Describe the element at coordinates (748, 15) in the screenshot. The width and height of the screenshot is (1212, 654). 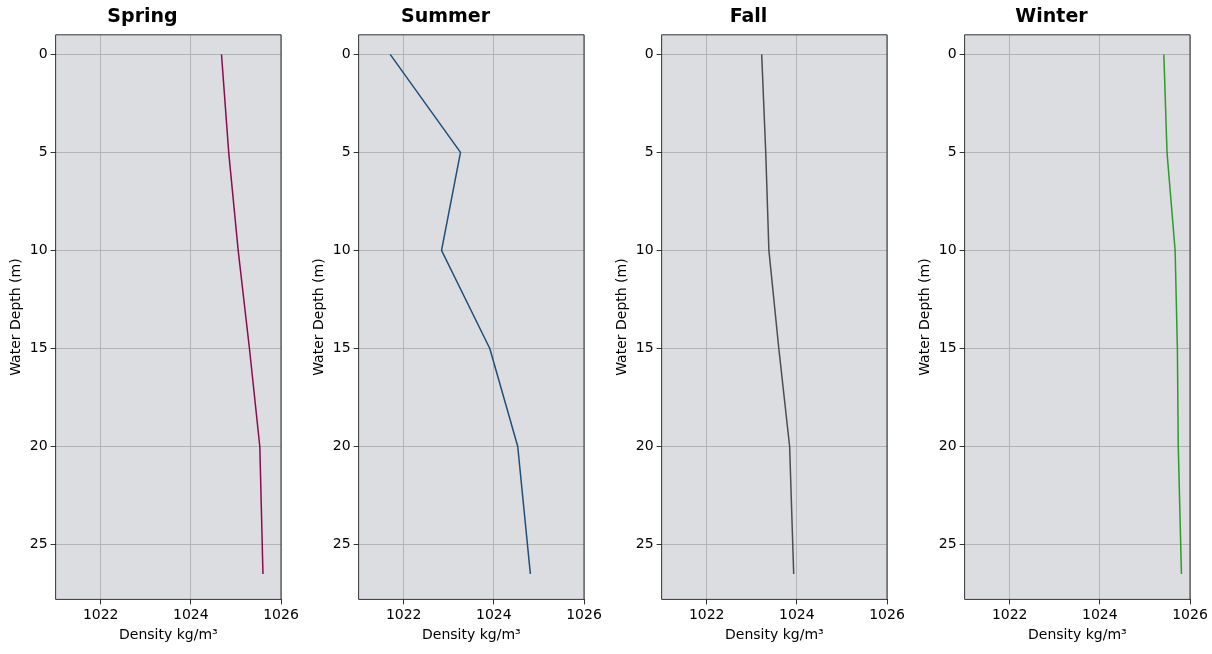
I see `chart-title: Fall` at that location.